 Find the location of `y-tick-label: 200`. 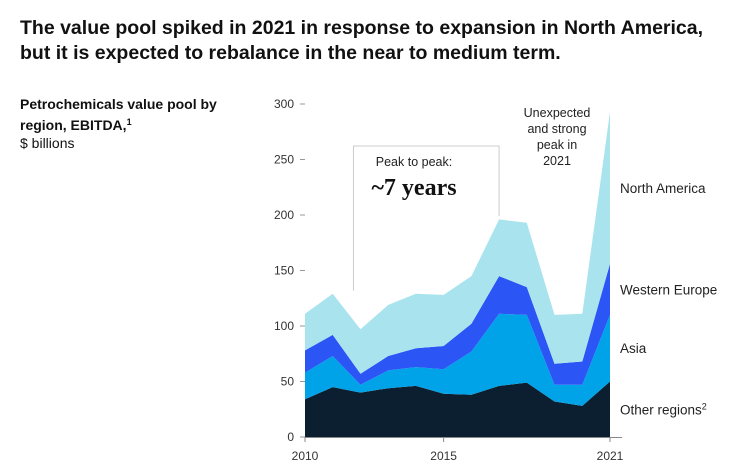

y-tick-label: 200 is located at coordinates (284, 215).